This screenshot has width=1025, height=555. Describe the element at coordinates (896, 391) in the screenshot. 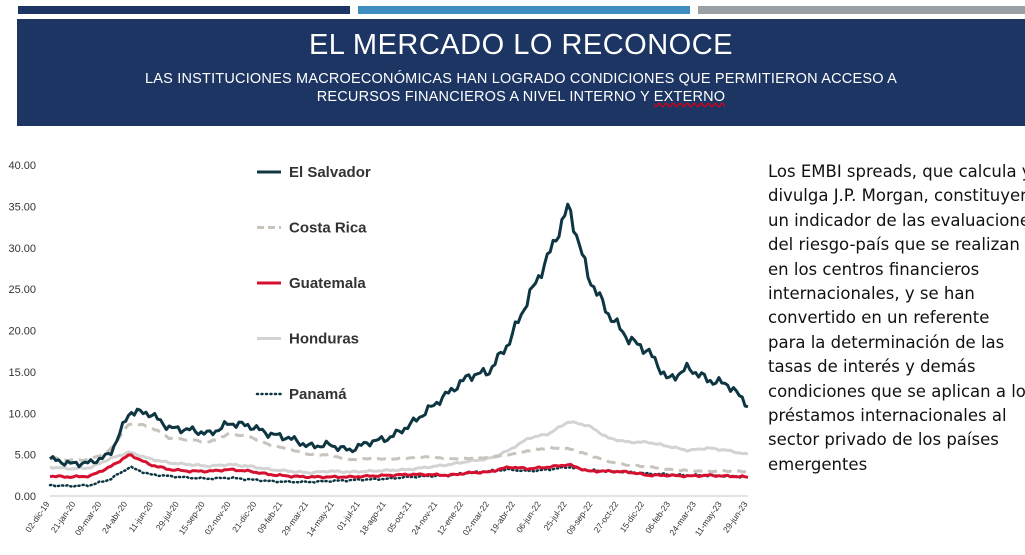

I see `description-line: condiciones que se aplican a los` at that location.